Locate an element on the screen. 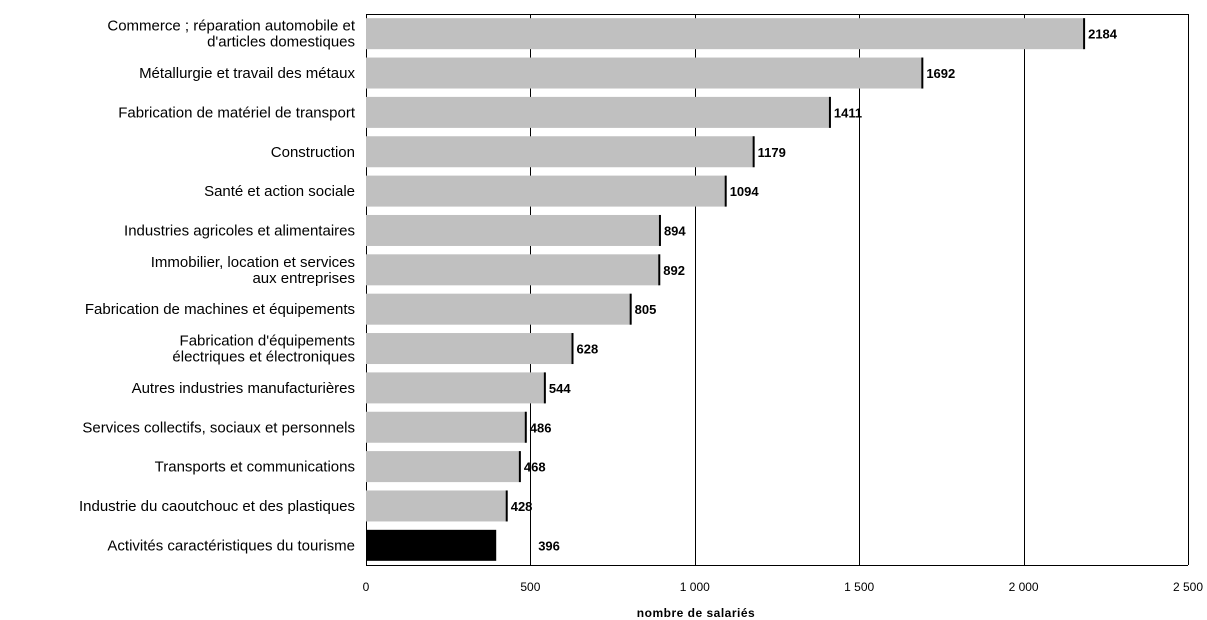 This screenshot has width=1207, height=620. category-label: Santé et action sociale is located at coordinates (279, 191).